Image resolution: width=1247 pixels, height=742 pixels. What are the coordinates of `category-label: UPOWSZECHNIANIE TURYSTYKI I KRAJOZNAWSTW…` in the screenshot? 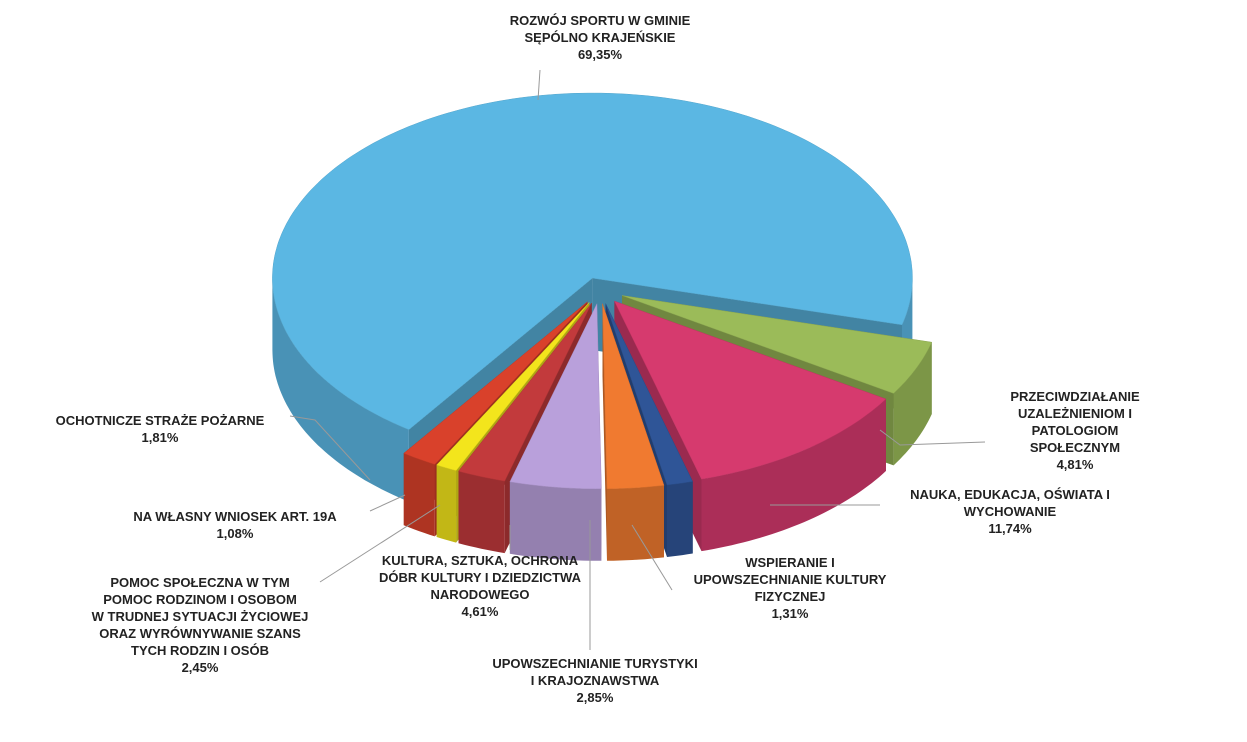 It's located at (595, 672).